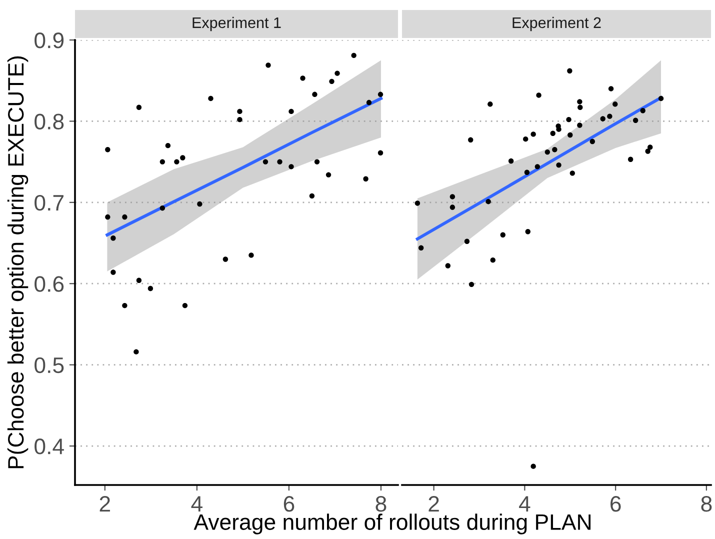 The width and height of the screenshot is (715, 539). Describe the element at coordinates (392, 524) in the screenshot. I see `x-axis-title: Average number of rollouts during PLAN` at that location.